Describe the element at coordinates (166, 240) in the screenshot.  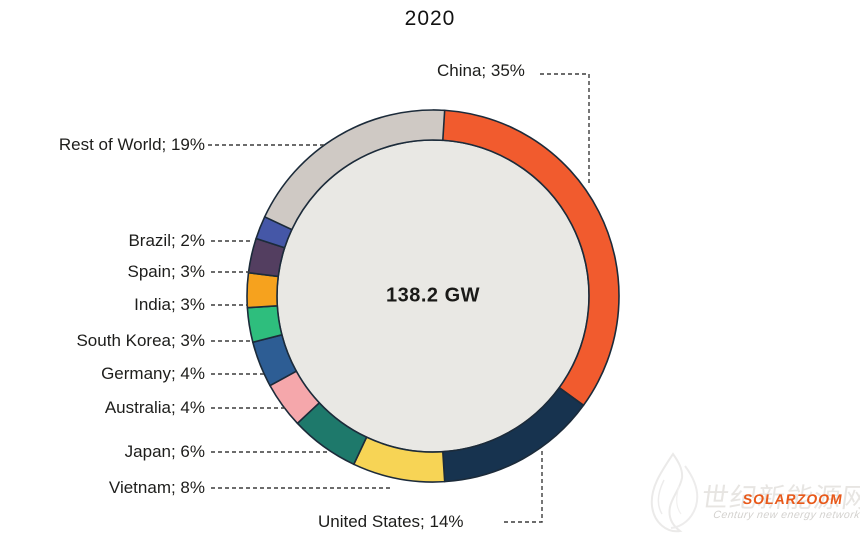
I see `slice-label-brazil: Brazil; 2%` at that location.